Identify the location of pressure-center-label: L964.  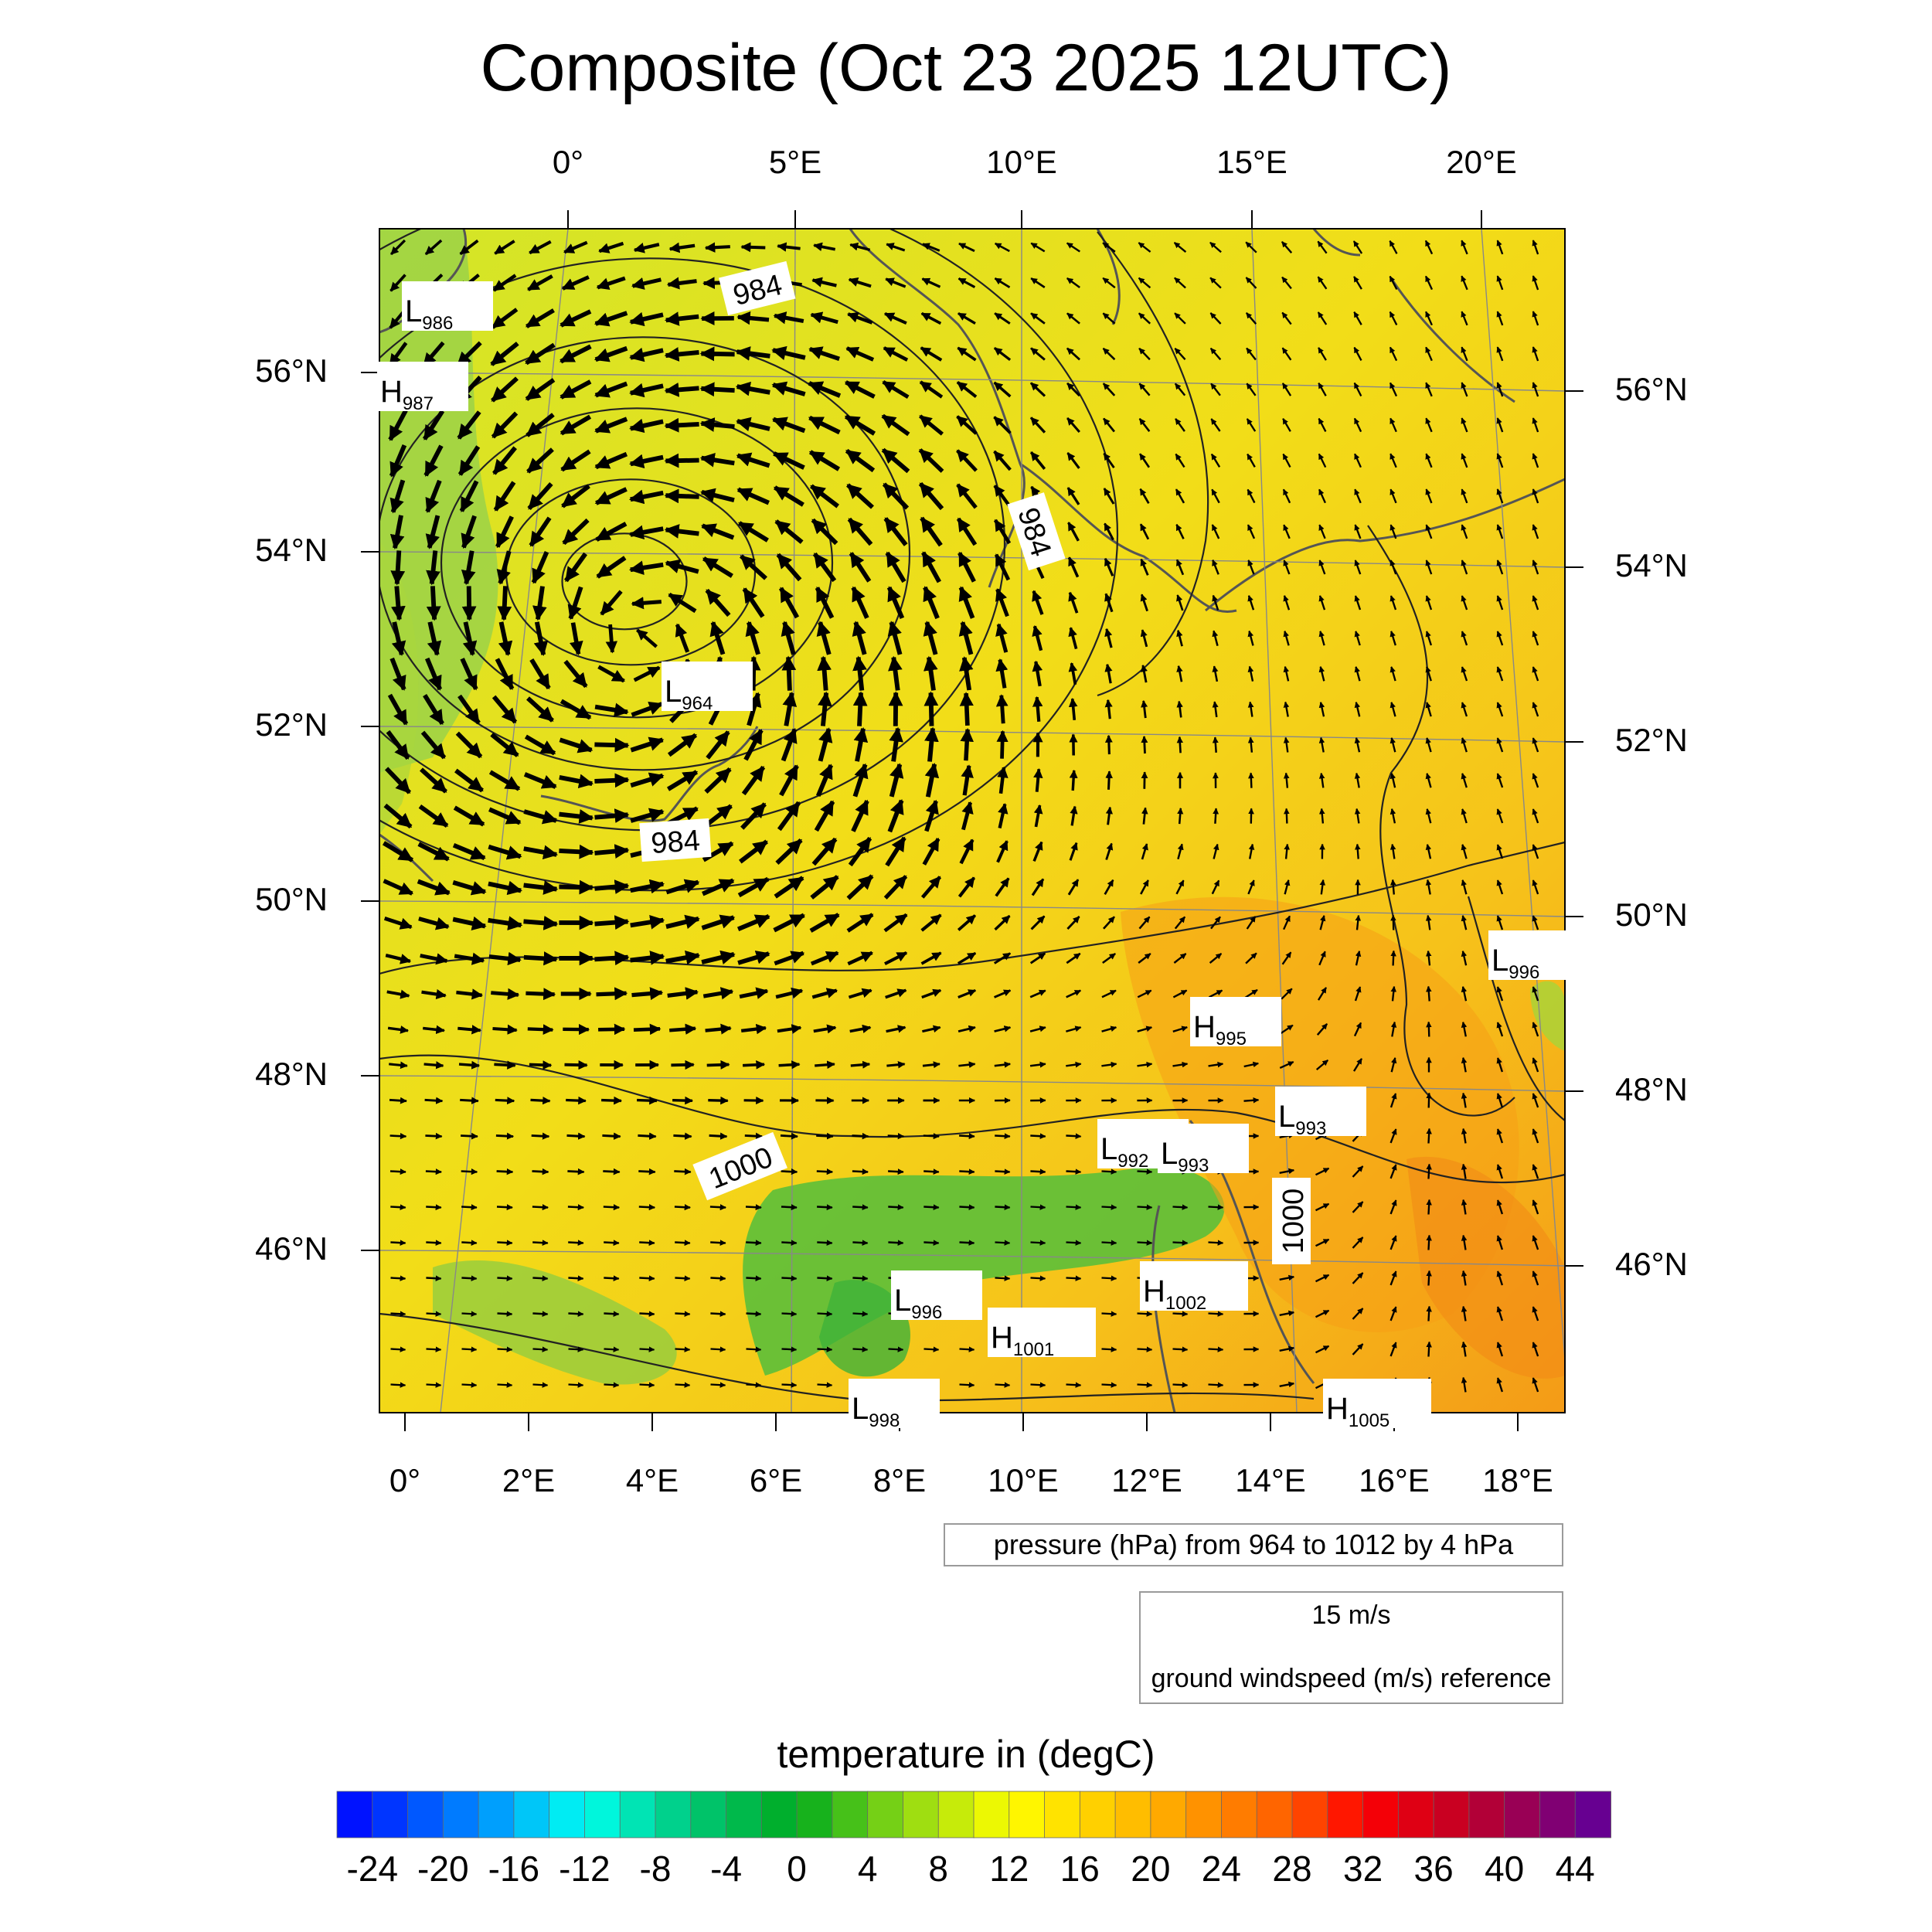
(689, 695).